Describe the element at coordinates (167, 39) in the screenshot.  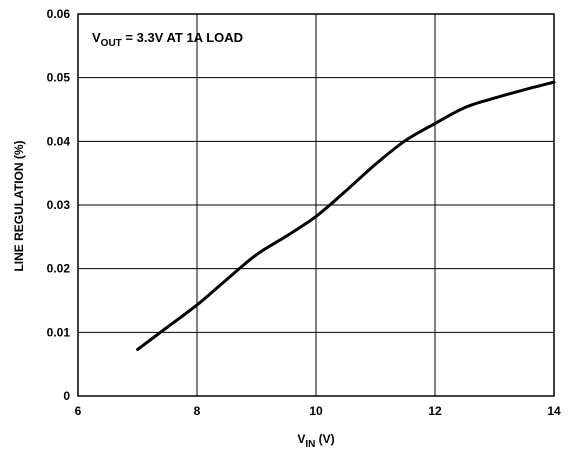
I see `chart-annotation: VOUT = 3.3V AT 1A LOAD` at that location.